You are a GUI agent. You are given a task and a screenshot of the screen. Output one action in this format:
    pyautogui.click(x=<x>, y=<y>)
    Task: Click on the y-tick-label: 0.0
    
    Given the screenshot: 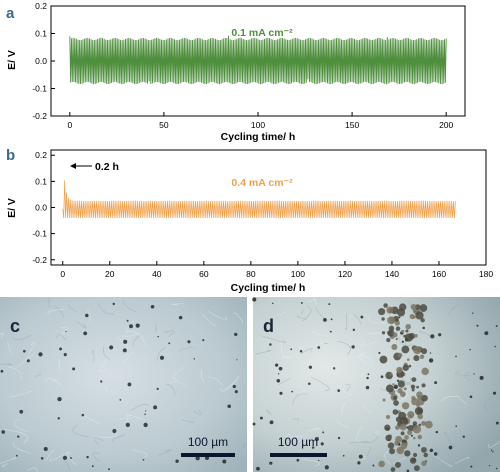 What is the action you would take?
    pyautogui.click(x=41, y=61)
    